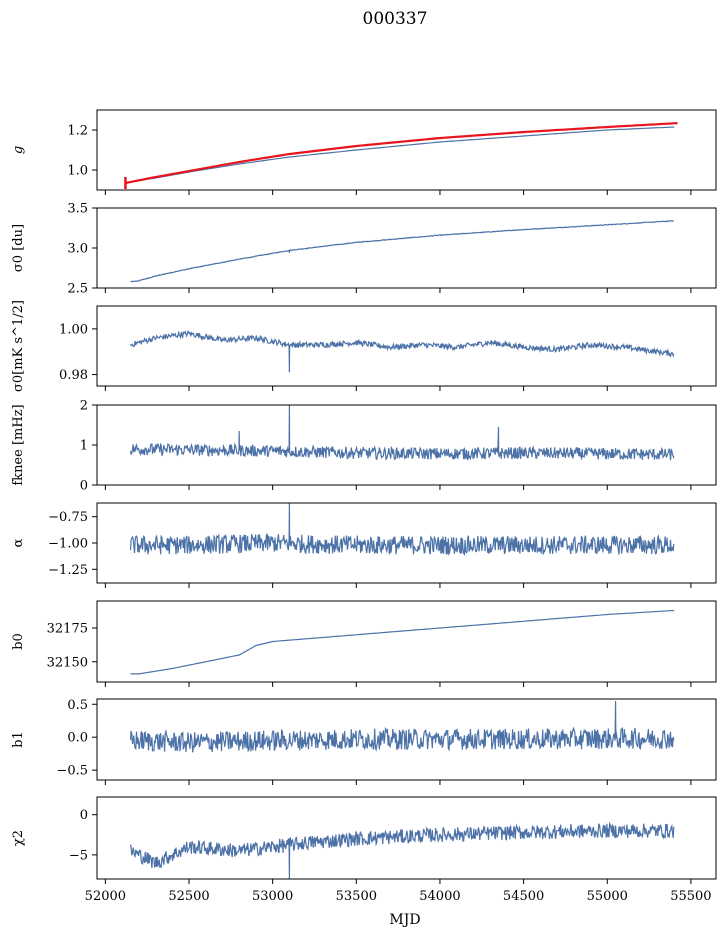  What do you see at coordinates (439, 896) in the screenshot?
I see `x-tick-label: 54000` at bounding box center [439, 896].